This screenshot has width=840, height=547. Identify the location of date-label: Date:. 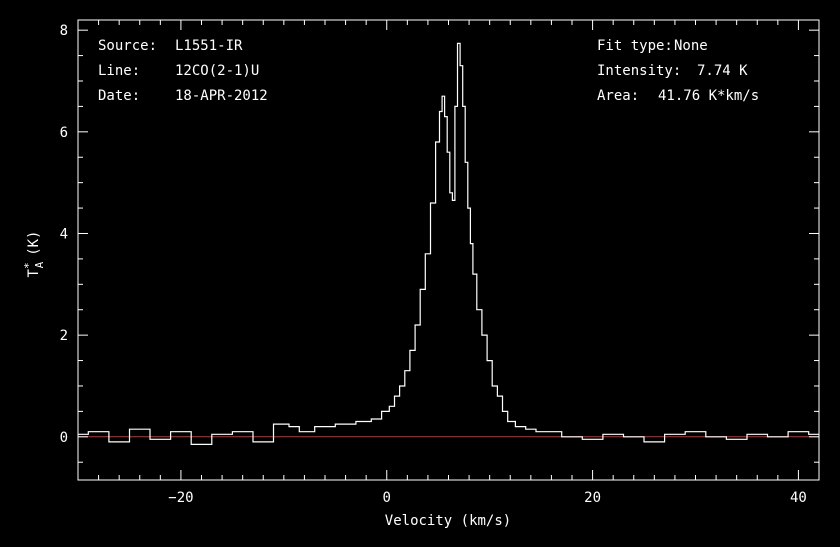
(119, 96).